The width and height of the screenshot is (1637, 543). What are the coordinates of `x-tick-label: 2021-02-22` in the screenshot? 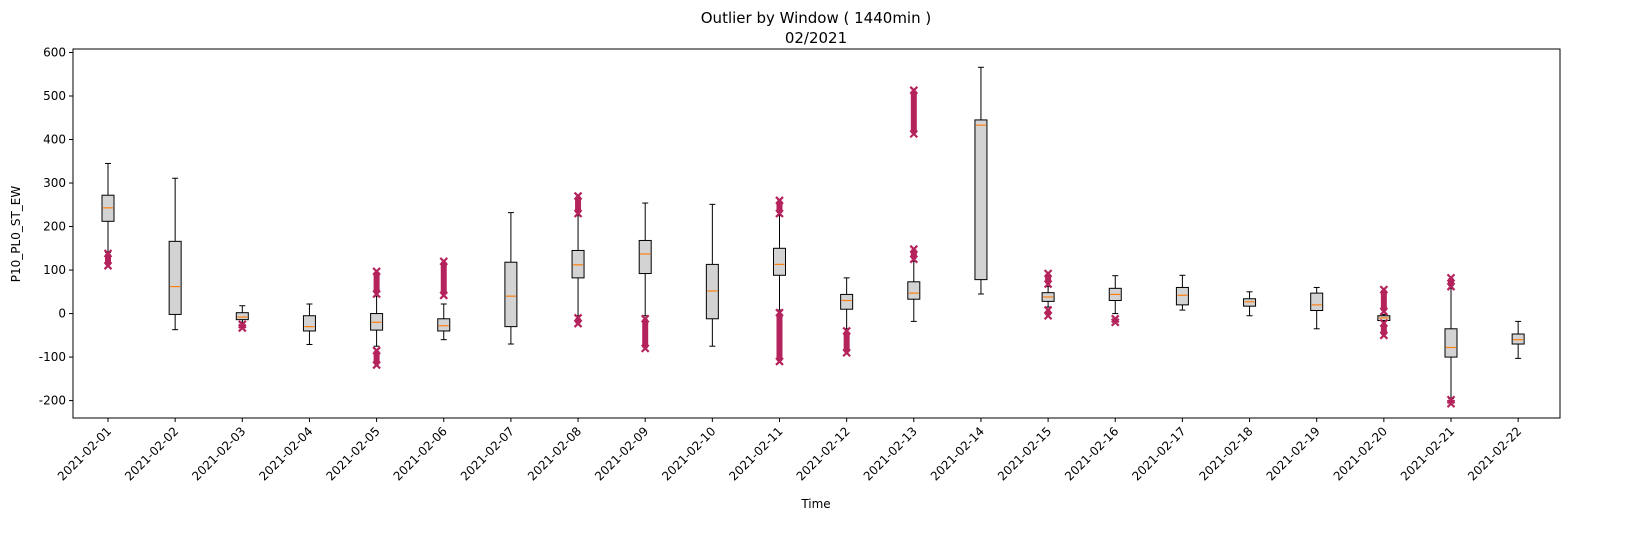 It's located at (1494, 453).